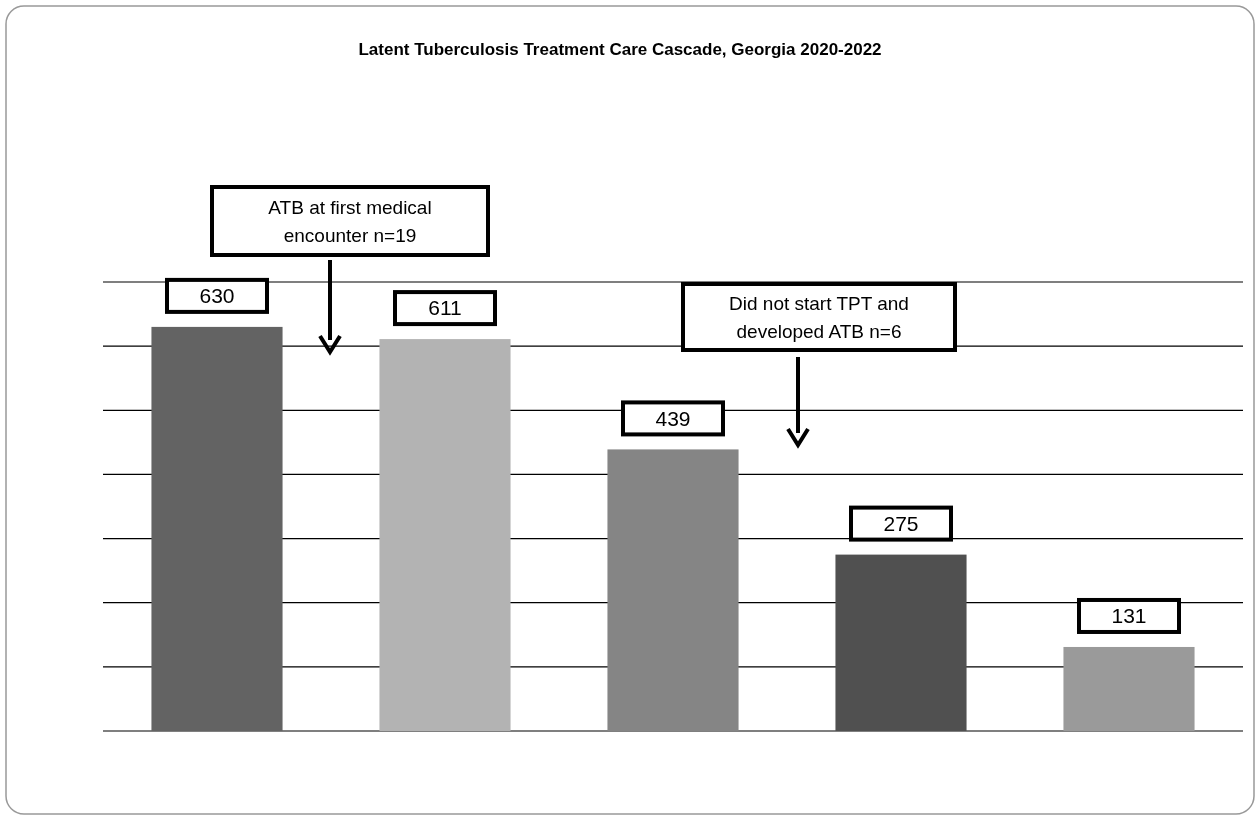  Describe the element at coordinates (217, 296) in the screenshot. I see `data-label: 630` at that location.